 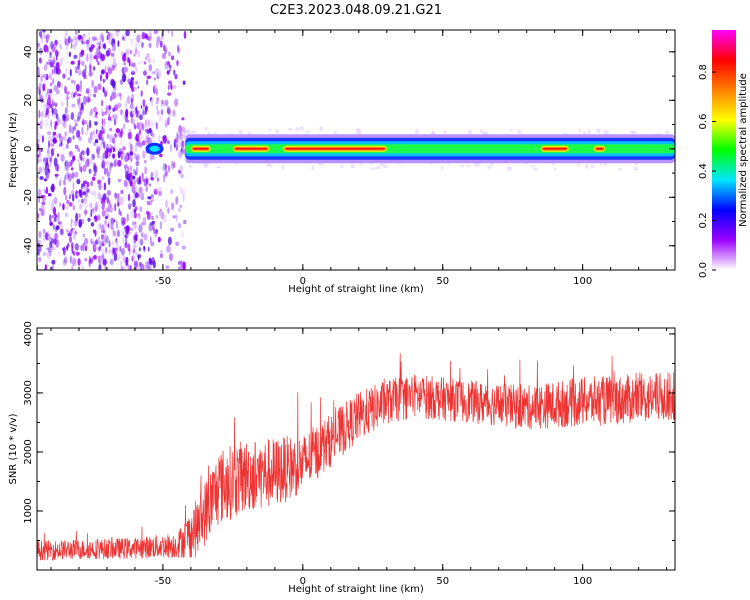 What do you see at coordinates (335, 148) in the screenshot?
I see `peak-segment-max` at bounding box center [335, 148].